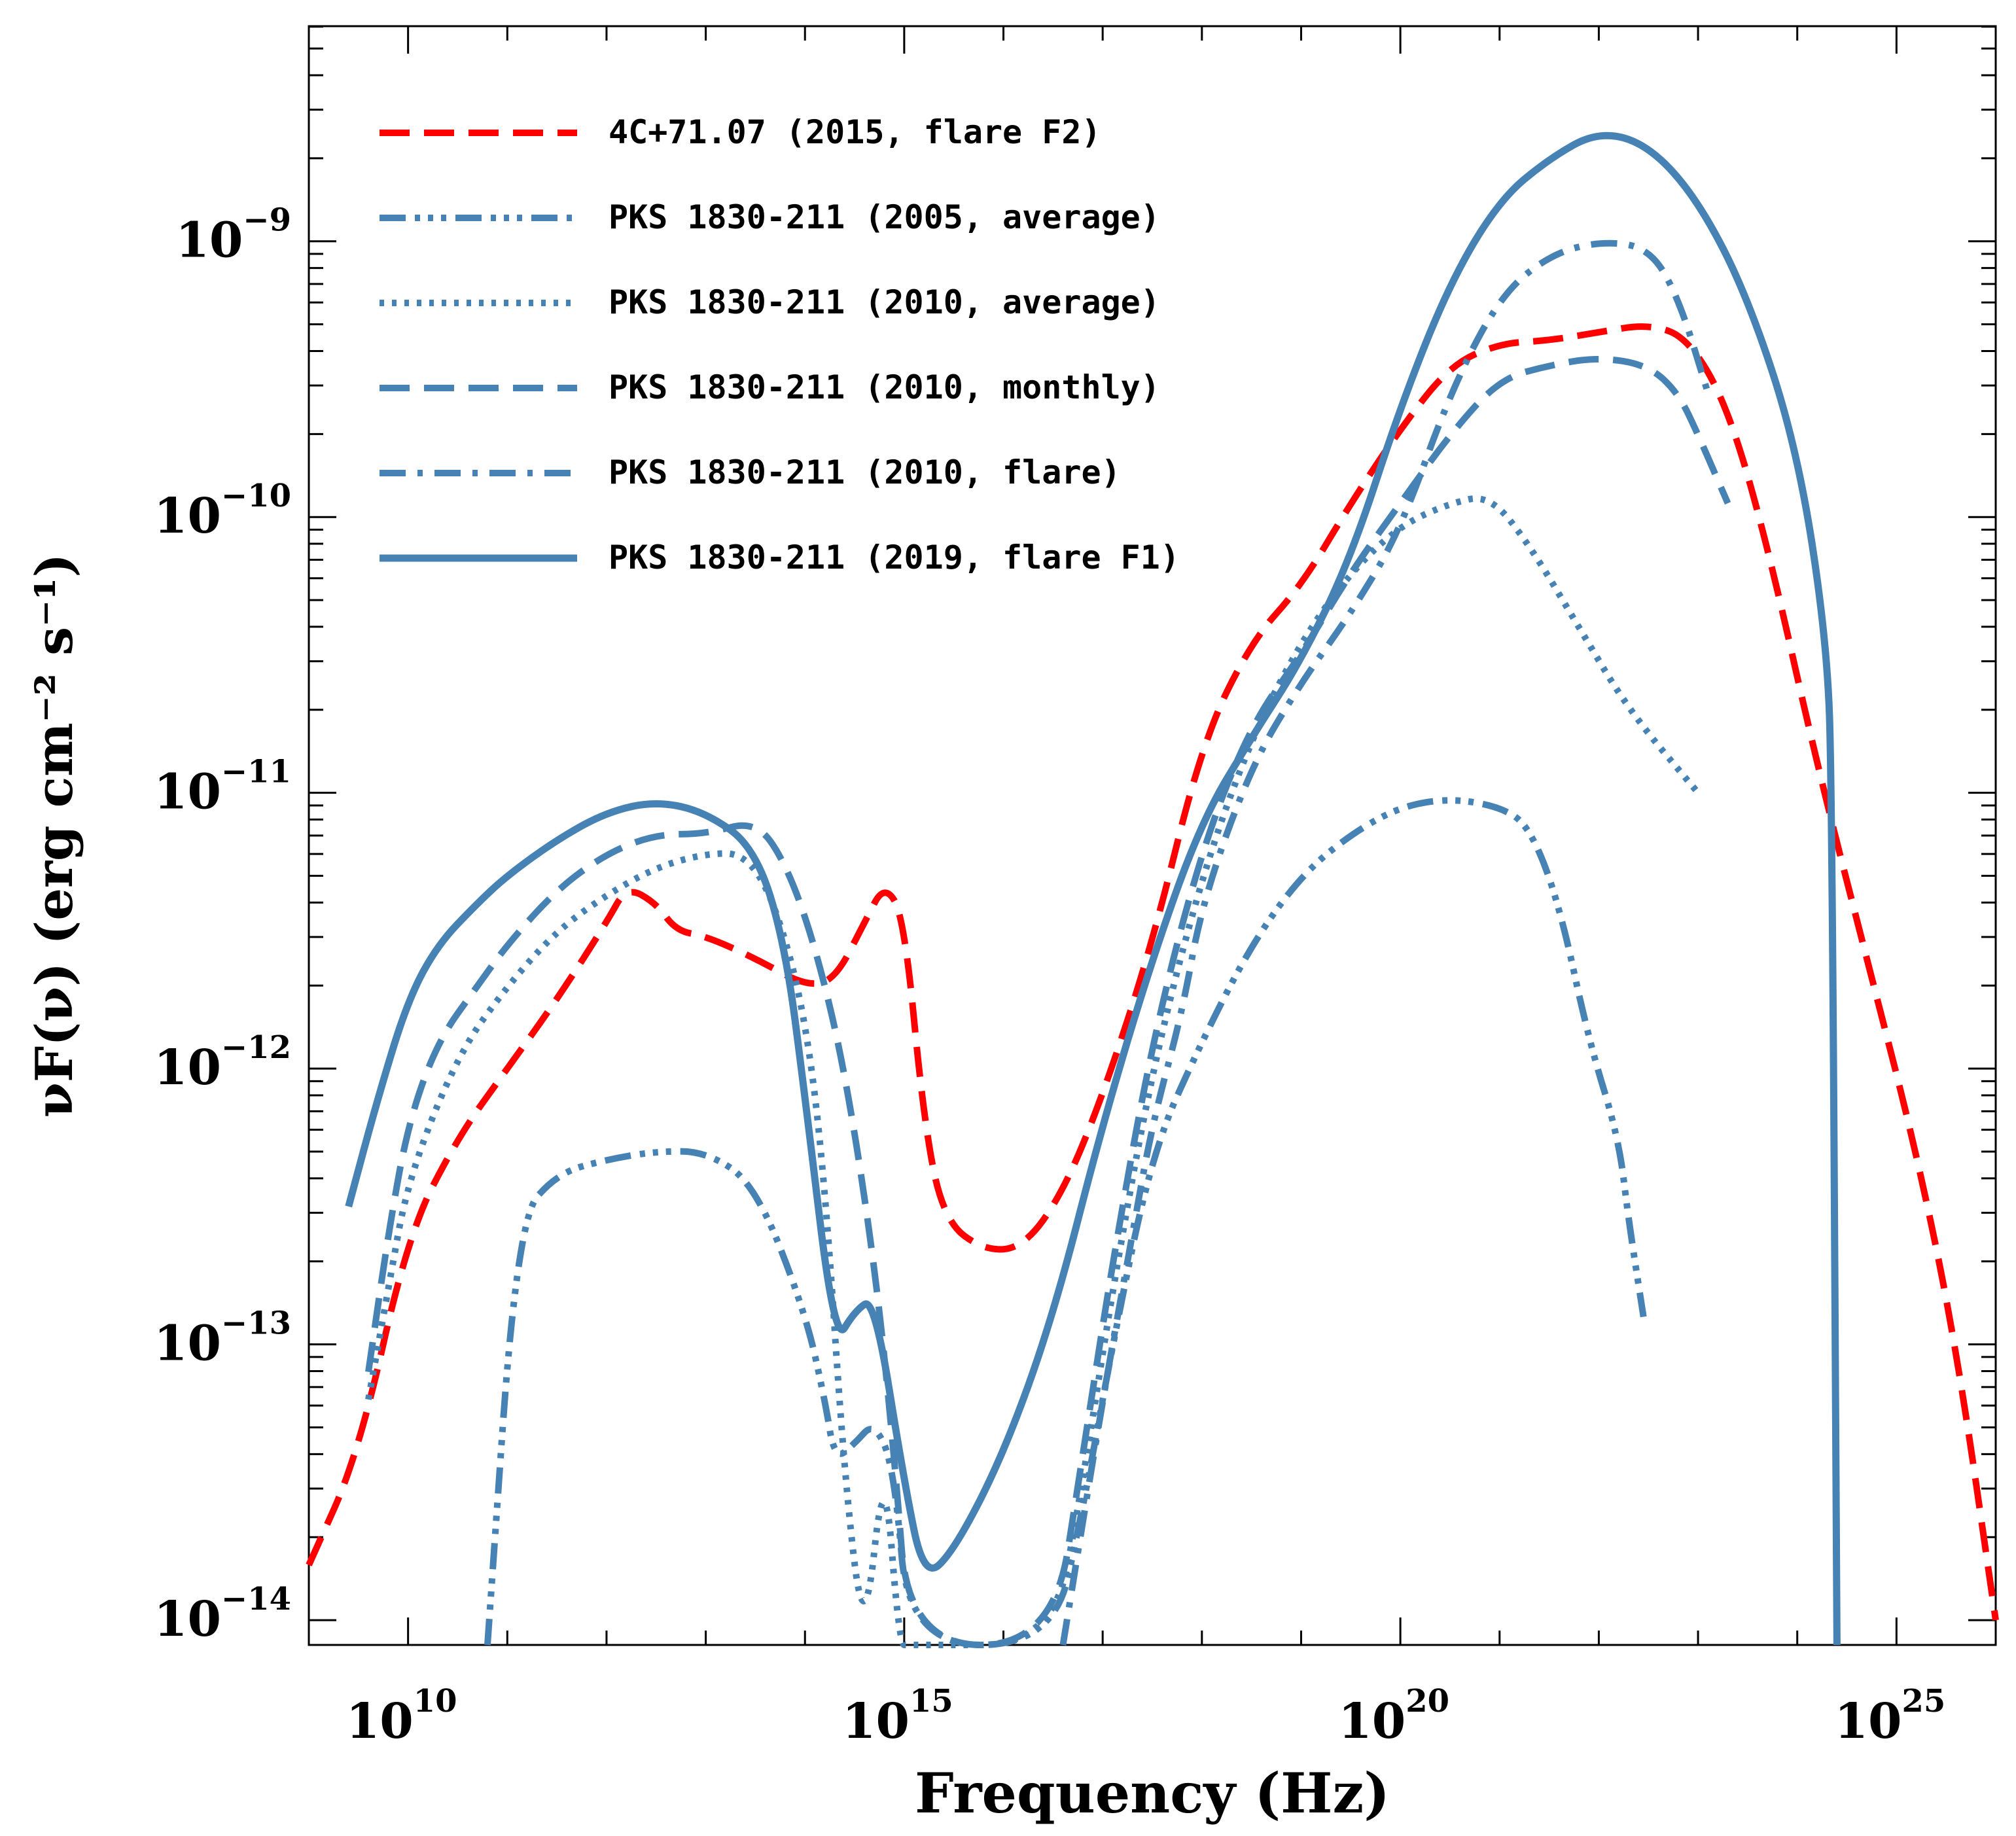 The height and width of the screenshot is (1836, 2016). Describe the element at coordinates (897, 1717) in the screenshot. I see `x-tick-label: 1015` at that location.